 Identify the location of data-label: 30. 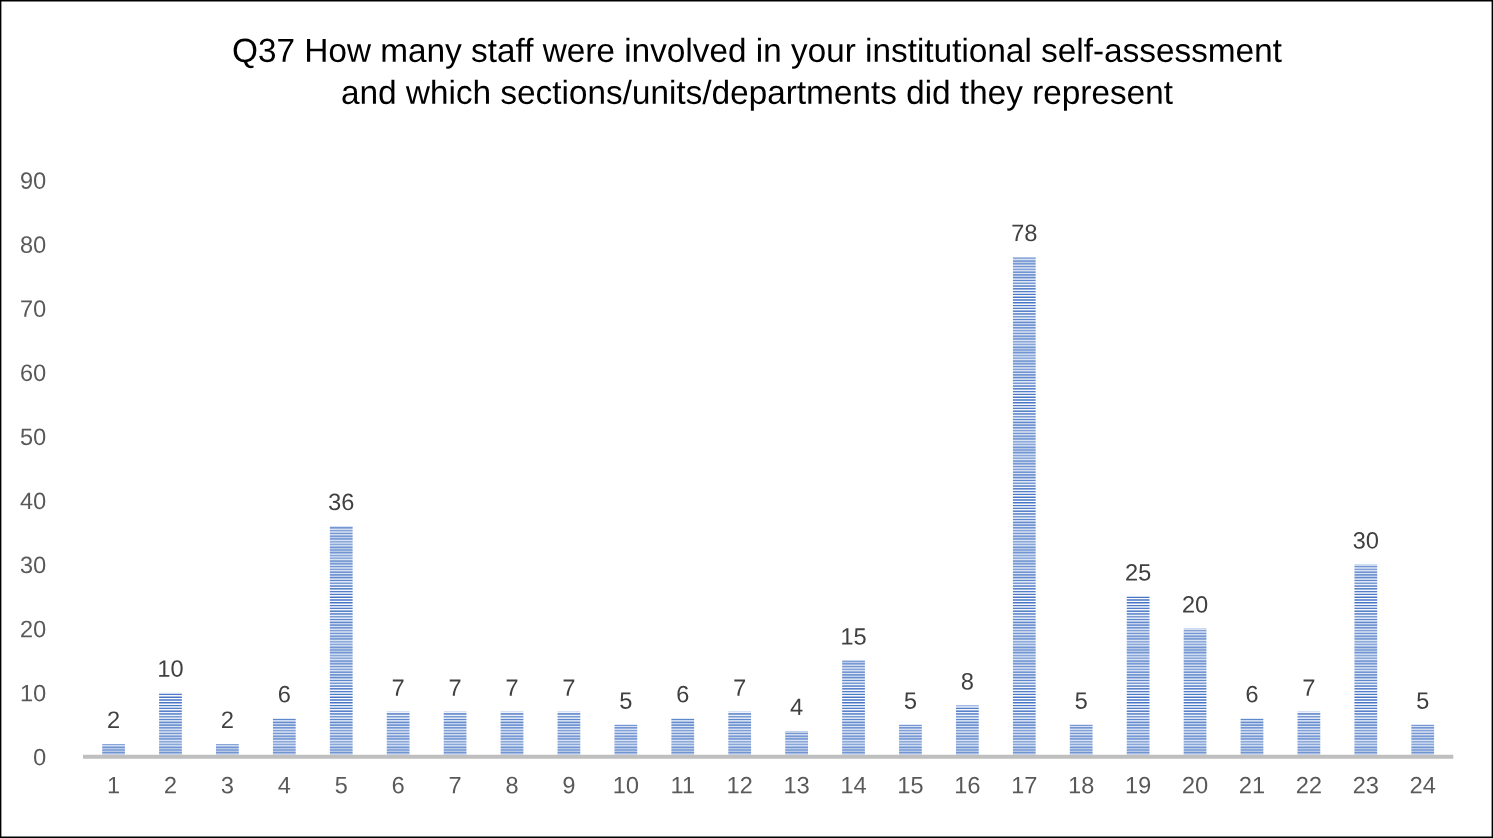
(1366, 540).